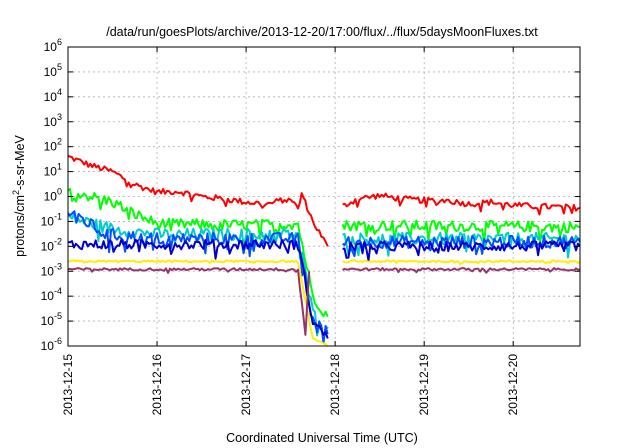 The image size is (640, 448). What do you see at coordinates (51, 344) in the screenshot?
I see `y-tick-label: 10⁻⁶` at bounding box center [51, 344].